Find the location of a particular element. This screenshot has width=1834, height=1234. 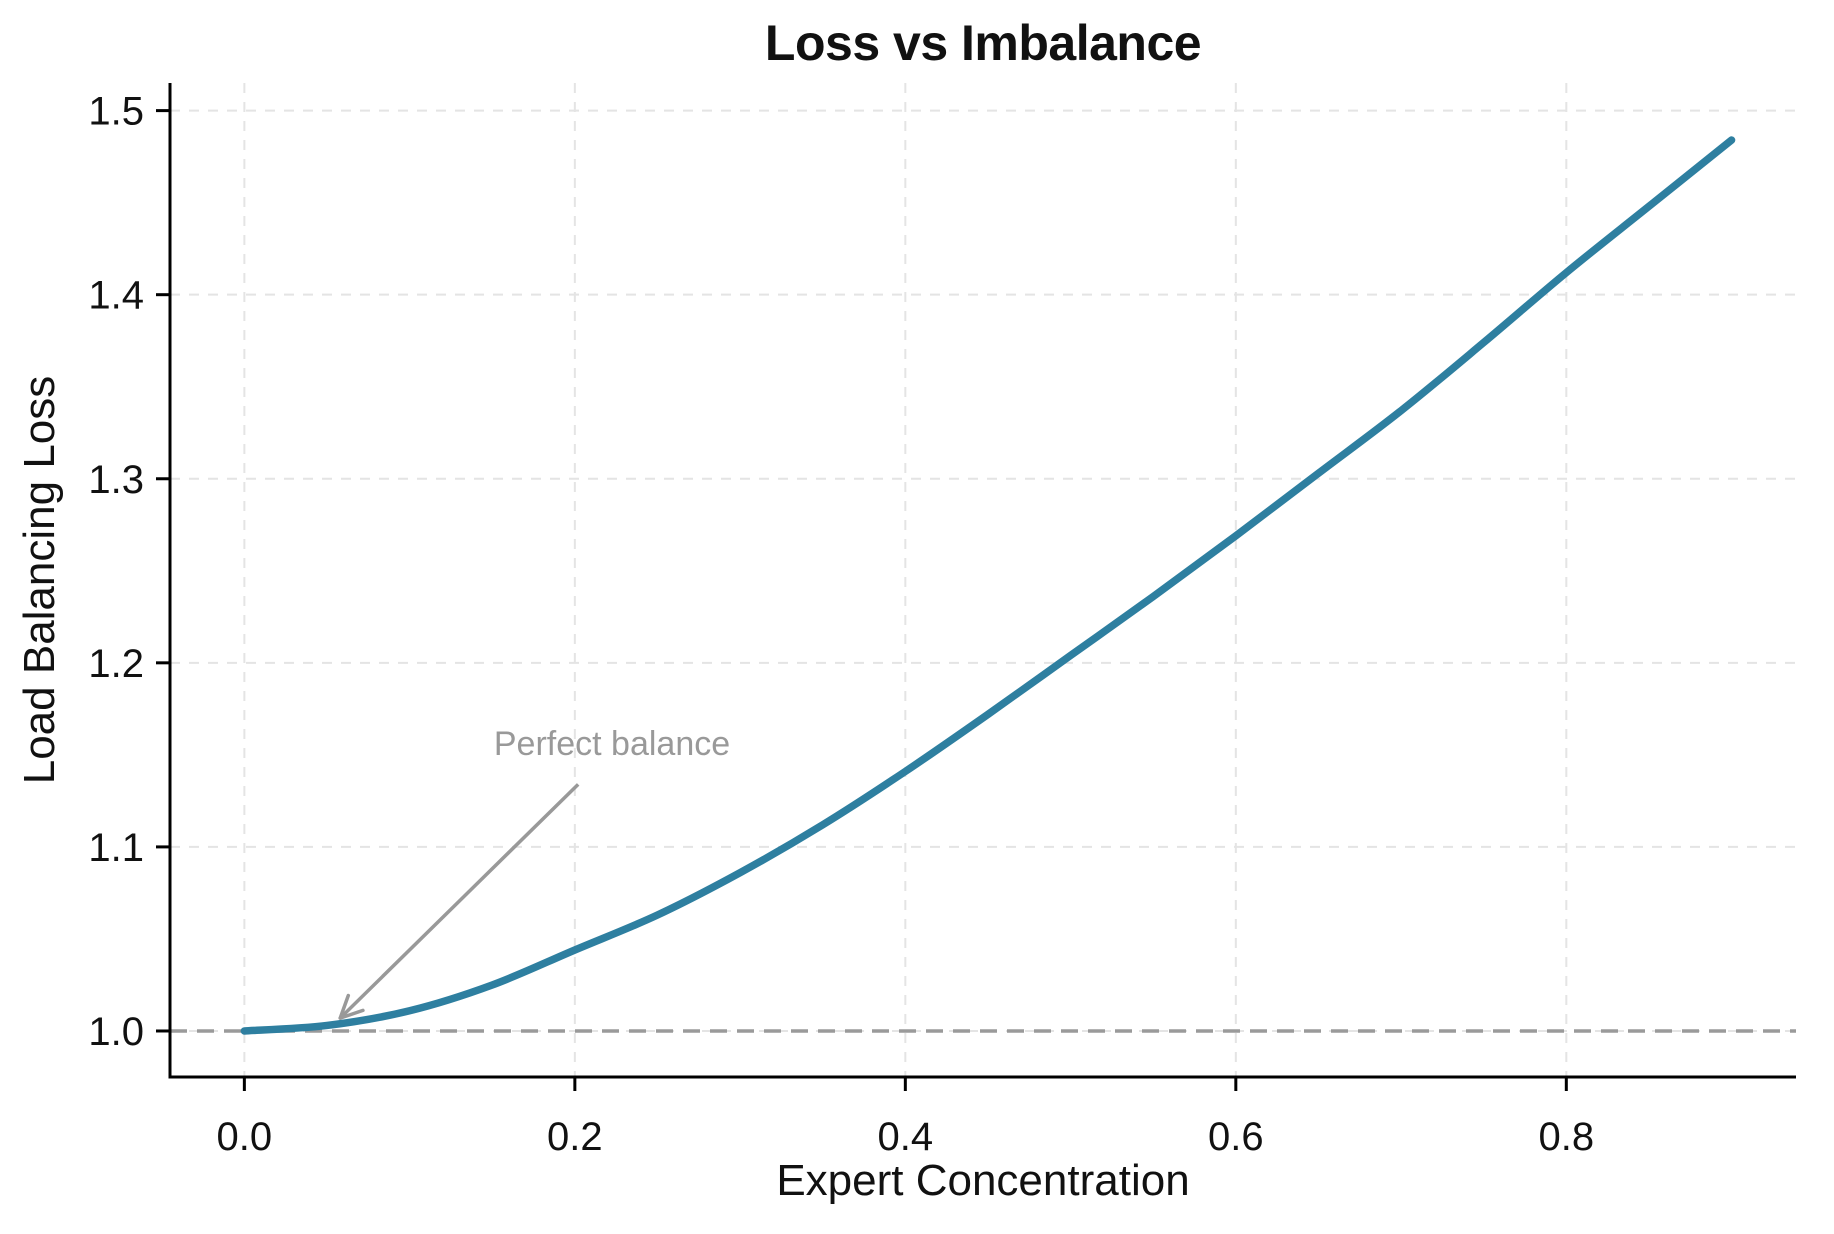

x-tick-label: 0.4 is located at coordinates (906, 1137).